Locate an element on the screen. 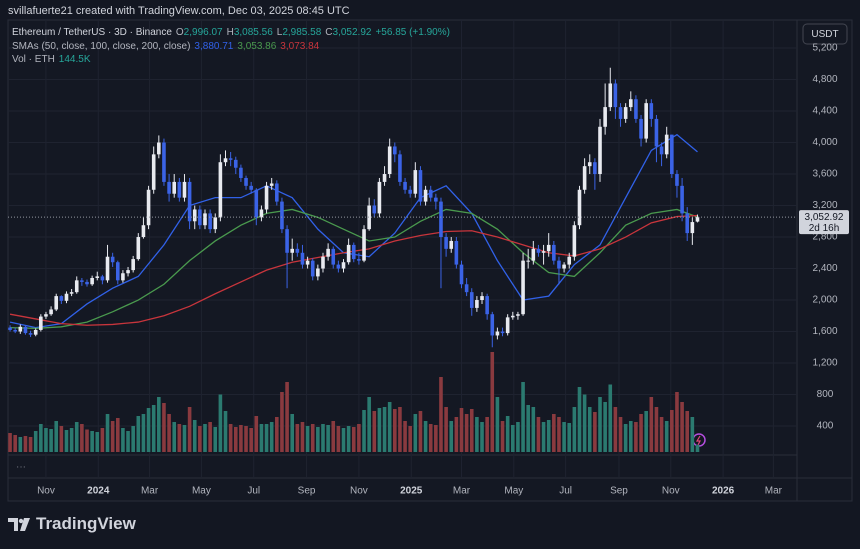 This screenshot has width=860, height=549. x-tick-label: 2024 is located at coordinates (98, 491).